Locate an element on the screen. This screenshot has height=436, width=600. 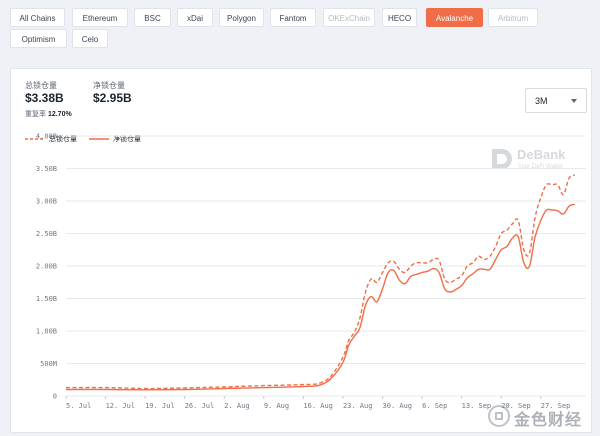
x-tick-label: 9. Aug is located at coordinates (276, 406).